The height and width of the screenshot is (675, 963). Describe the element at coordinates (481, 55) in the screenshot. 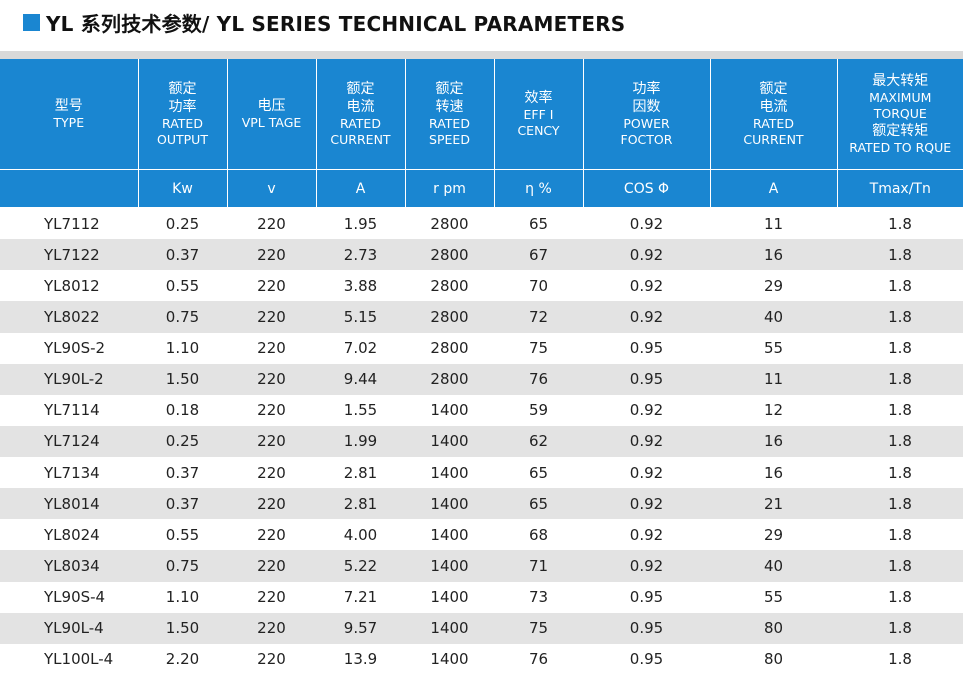

I see `title-divider` at that location.